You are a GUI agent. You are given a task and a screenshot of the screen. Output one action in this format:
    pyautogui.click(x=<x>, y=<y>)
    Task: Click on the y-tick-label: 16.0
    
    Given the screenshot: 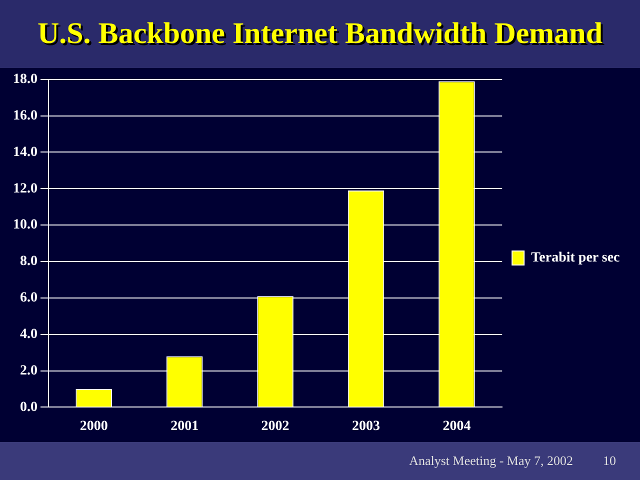 What is the action you would take?
    pyautogui.click(x=25, y=116)
    